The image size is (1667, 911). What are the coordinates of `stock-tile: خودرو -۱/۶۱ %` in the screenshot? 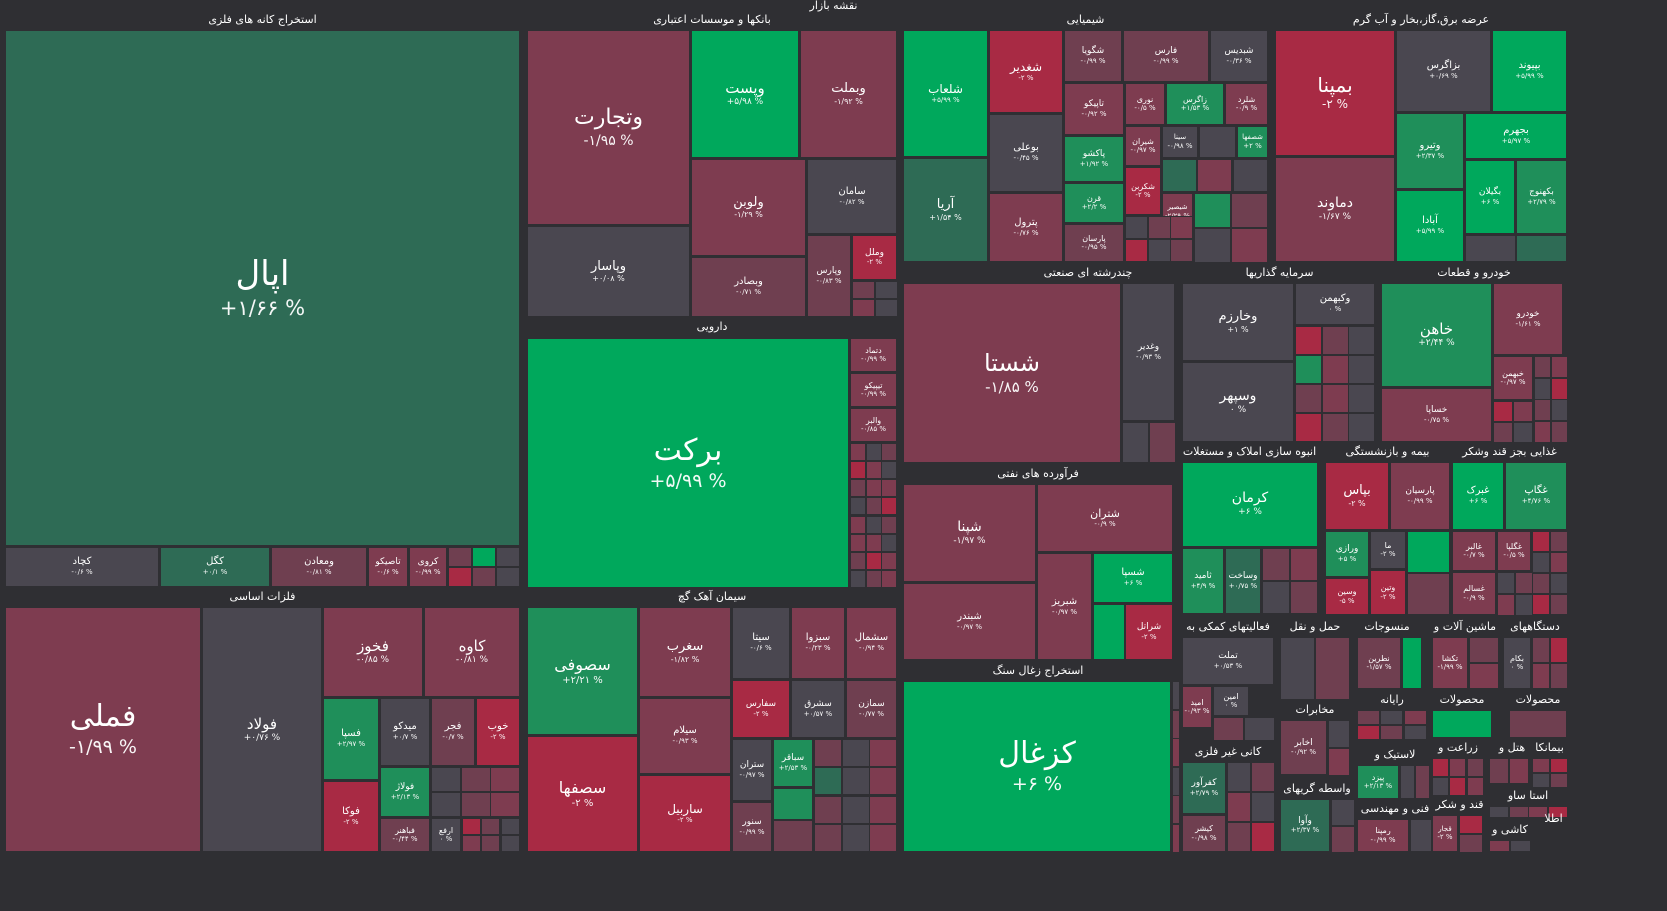 It's located at (1528, 319).